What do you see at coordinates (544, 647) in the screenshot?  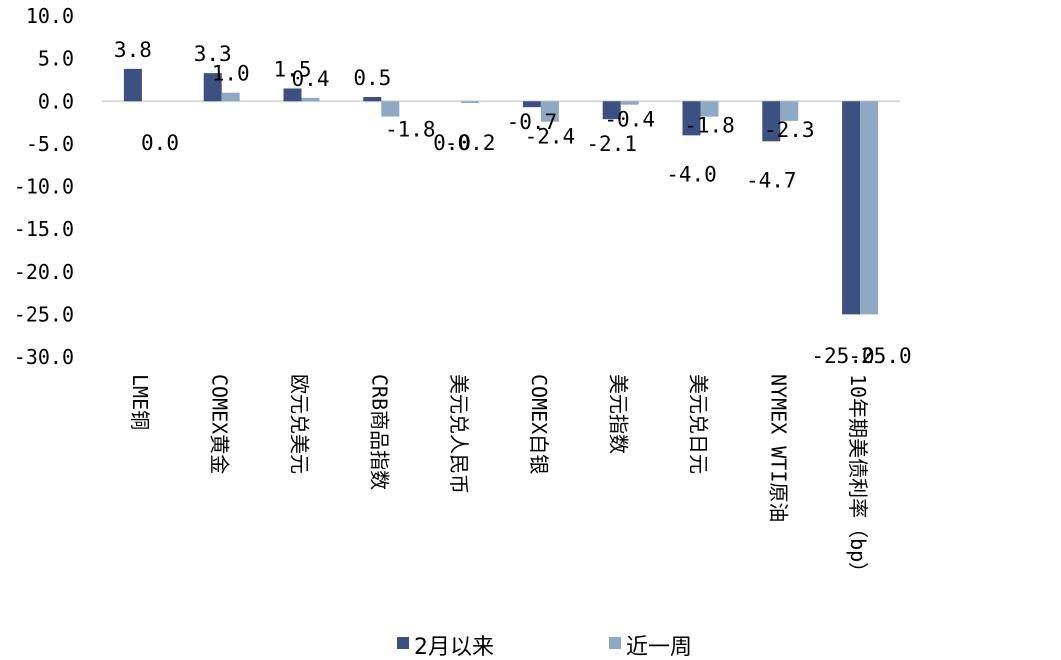 I see `legend: 2月以来 近一周` at bounding box center [544, 647].